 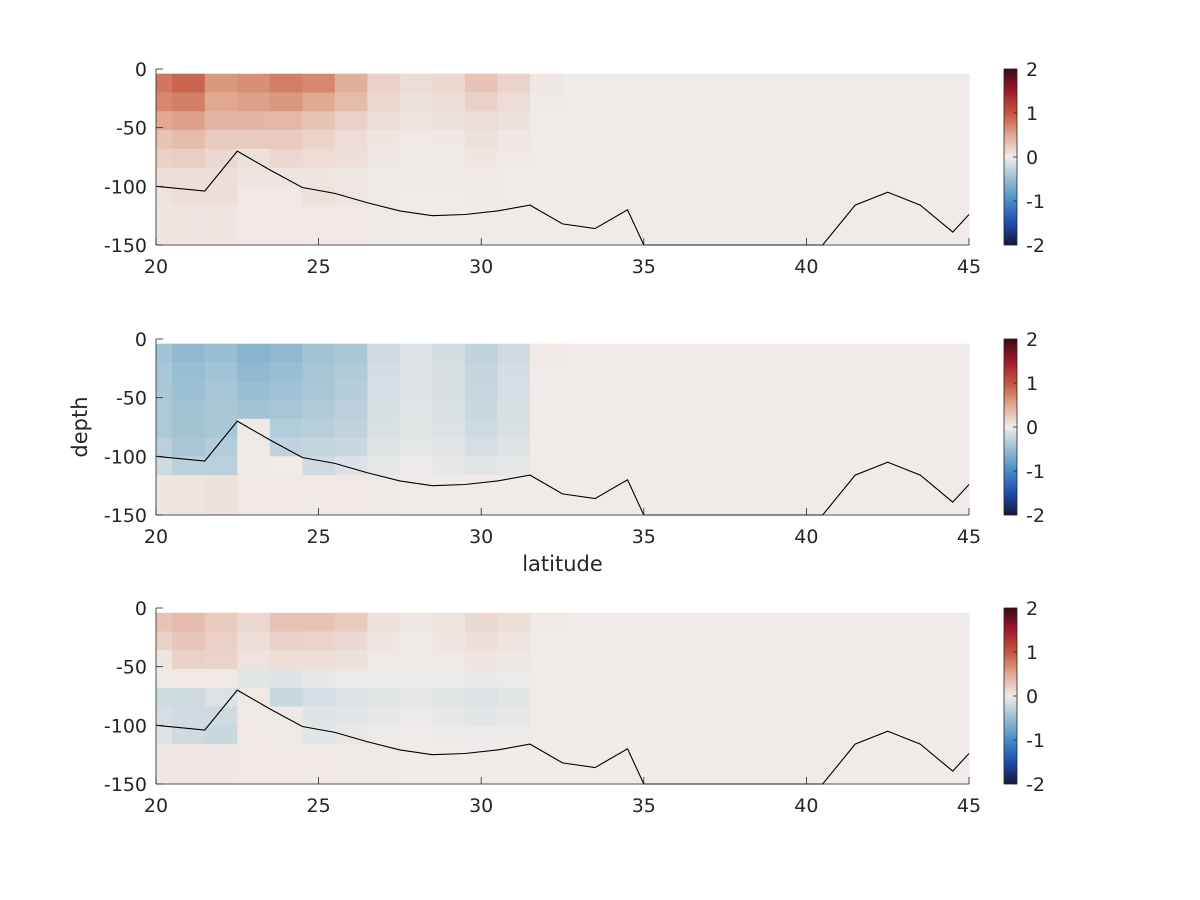 What do you see at coordinates (1035, 202) in the screenshot?
I see `colorbar-tick-label: -1` at bounding box center [1035, 202].